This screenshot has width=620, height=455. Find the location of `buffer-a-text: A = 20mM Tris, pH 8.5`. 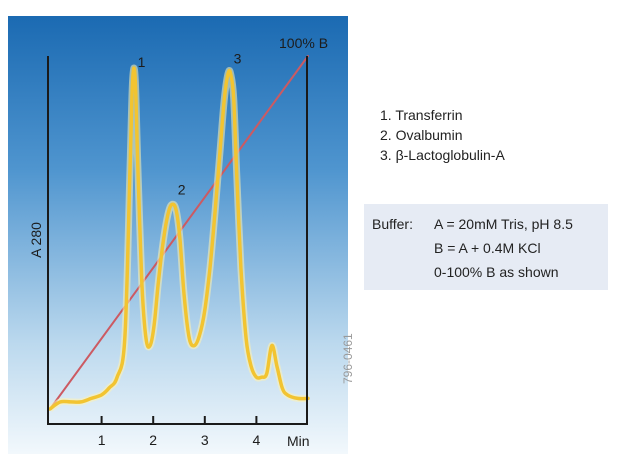

buffer-a-text: A = 20mM Tris, pH 8.5 is located at coordinates (503, 224).